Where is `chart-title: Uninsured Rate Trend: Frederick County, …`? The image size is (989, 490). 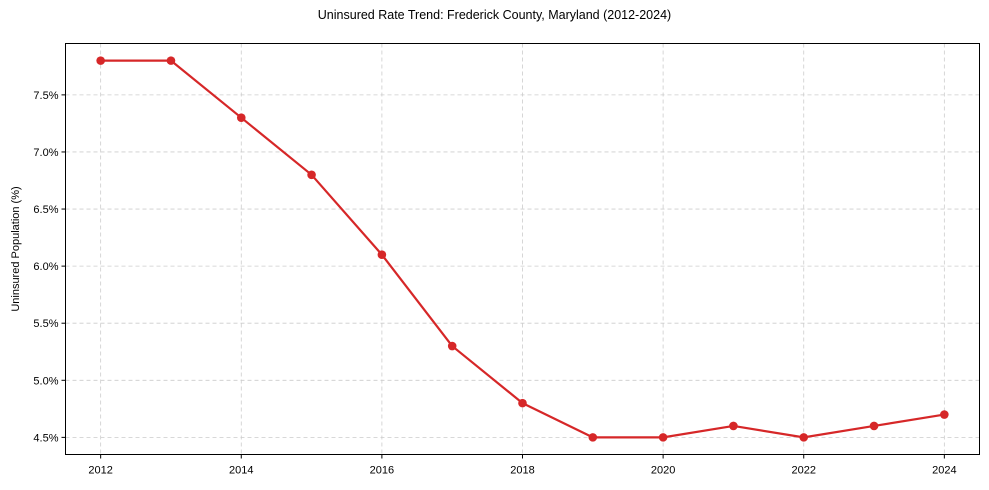
chart-title: Uninsured Rate Trend: Frederick County, … is located at coordinates (494, 15).